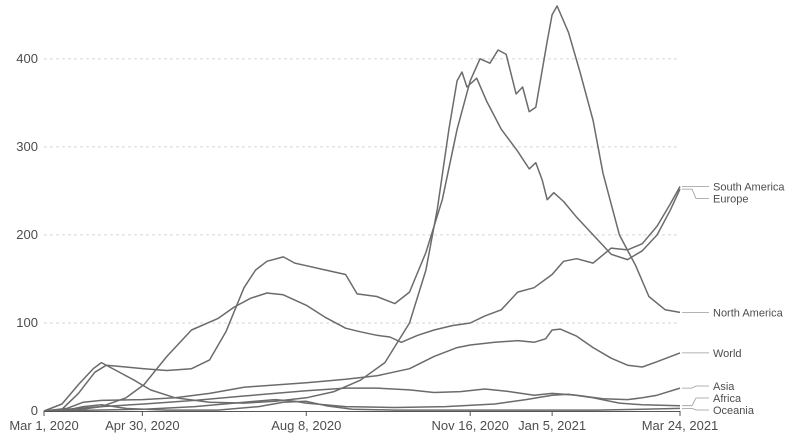 Image resolution: width=794 pixels, height=440 pixels. I want to click on series-label-africa: Africa, so click(727, 399).